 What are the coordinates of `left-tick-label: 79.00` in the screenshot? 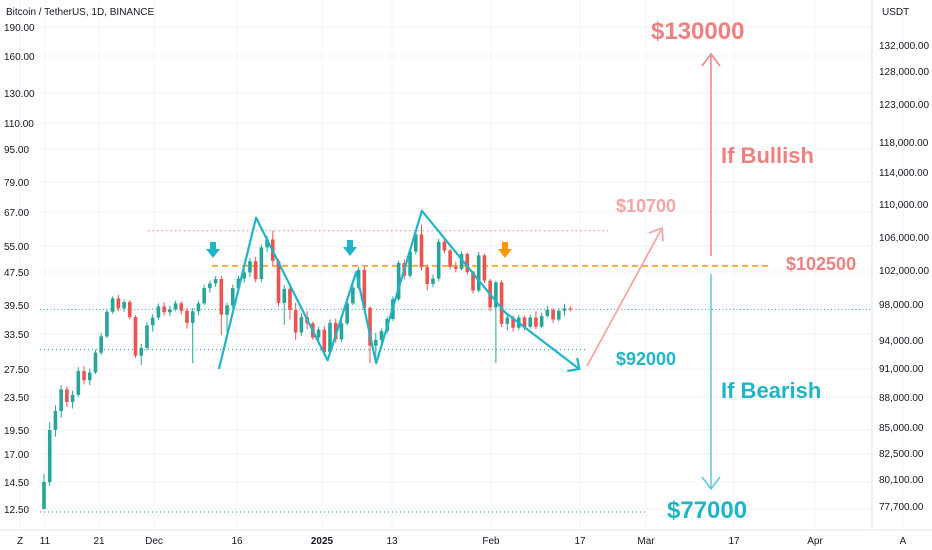 It's located at (16, 183).